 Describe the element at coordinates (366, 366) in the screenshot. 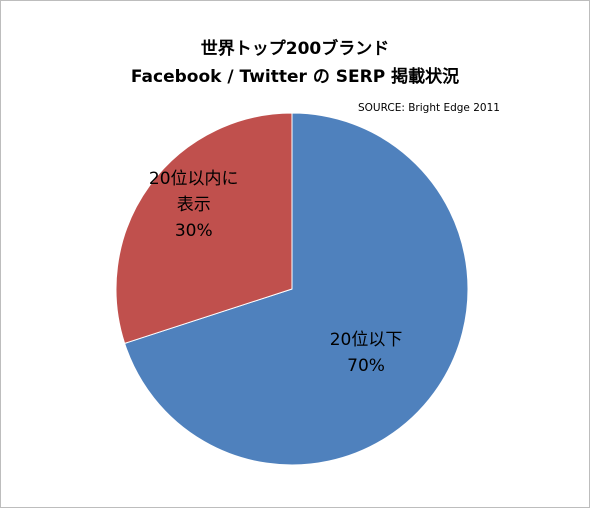

I see `pie-slice-0-value-label: 70%` at that location.